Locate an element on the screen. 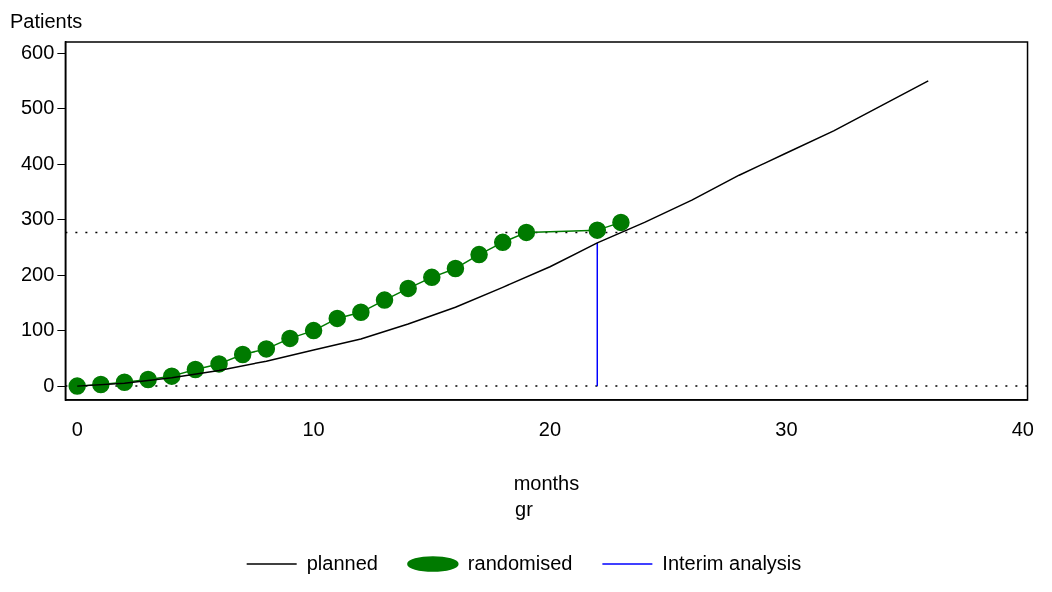  x-tick-label: 0 is located at coordinates (77, 428).